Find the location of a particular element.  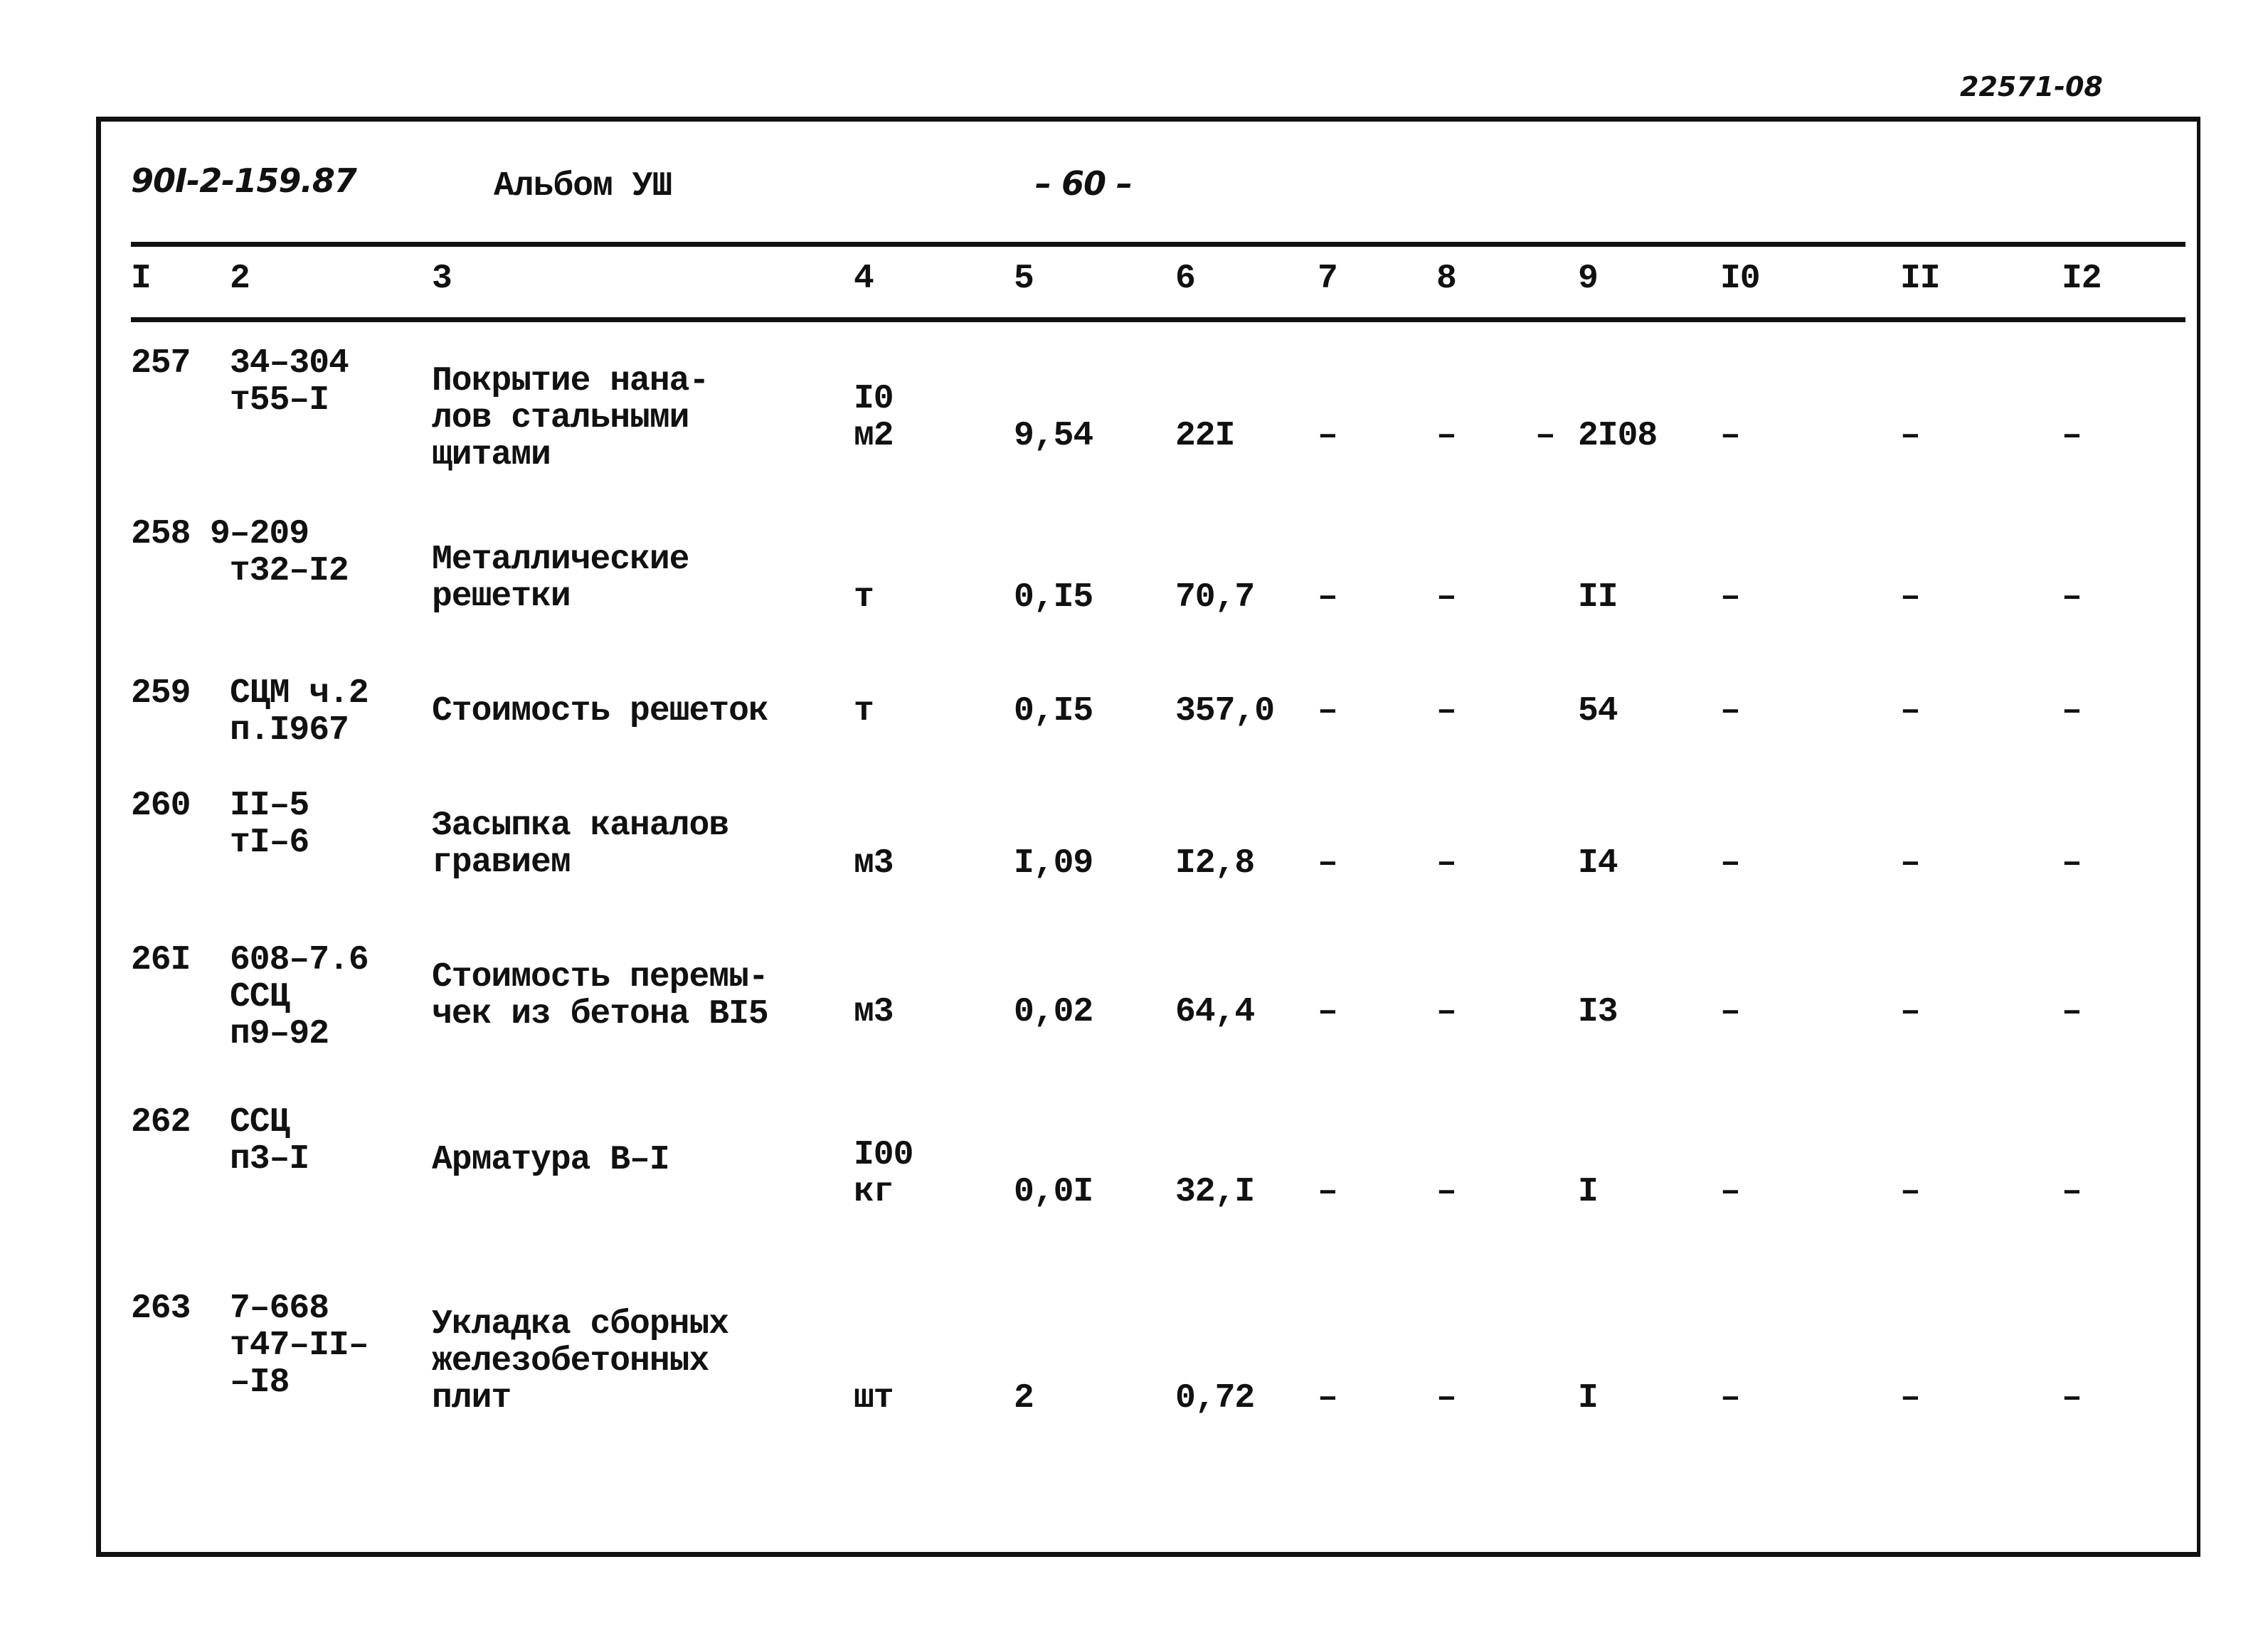

column-header-9: 9 is located at coordinates (1589, 279).